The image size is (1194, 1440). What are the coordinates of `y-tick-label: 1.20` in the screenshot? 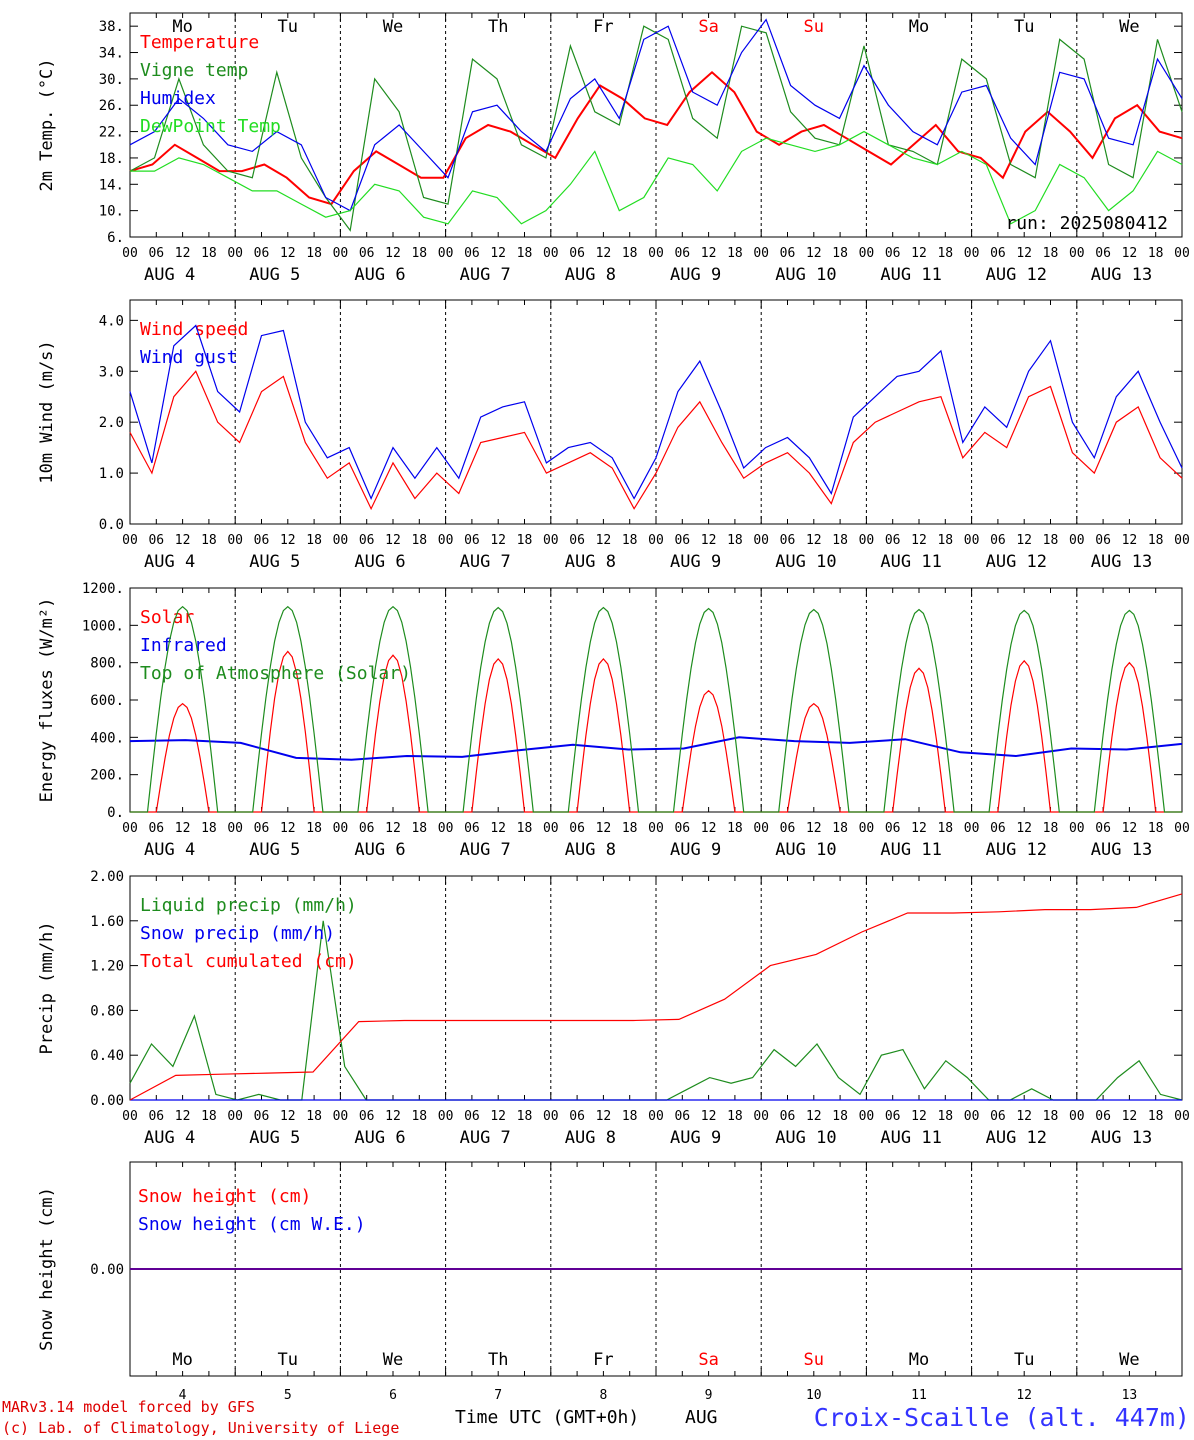 It's located at (107, 967).